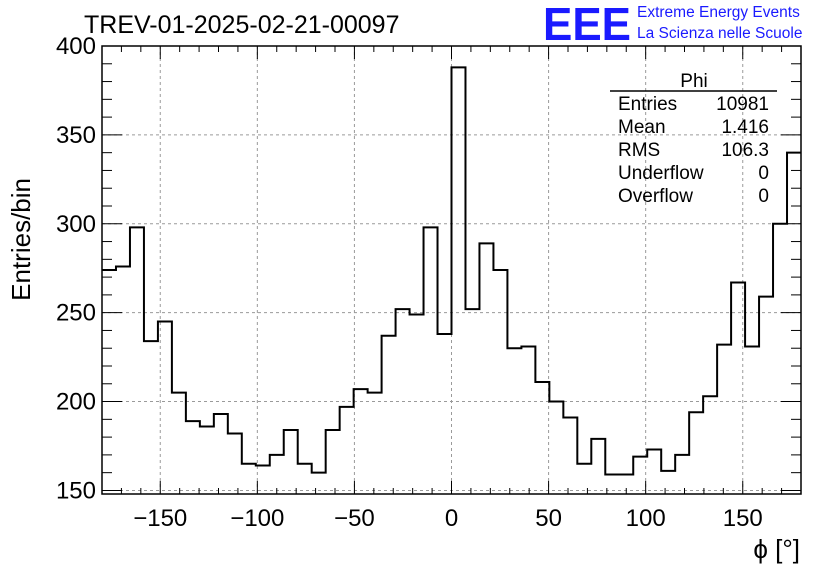  Describe the element at coordinates (76, 135) in the screenshot. I see `y-tick-label: 350` at that location.